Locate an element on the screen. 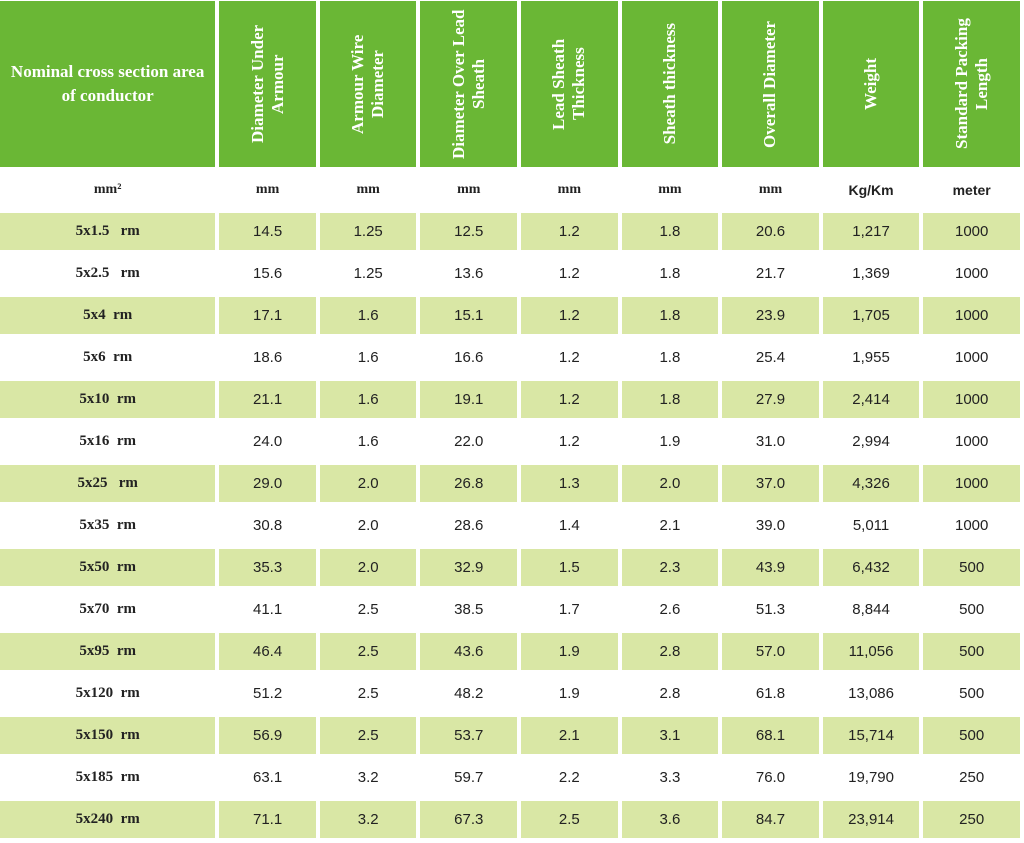 Image resolution: width=1024 pixels, height=843 pixels. table-cell: 1,217 is located at coordinates (871, 231).